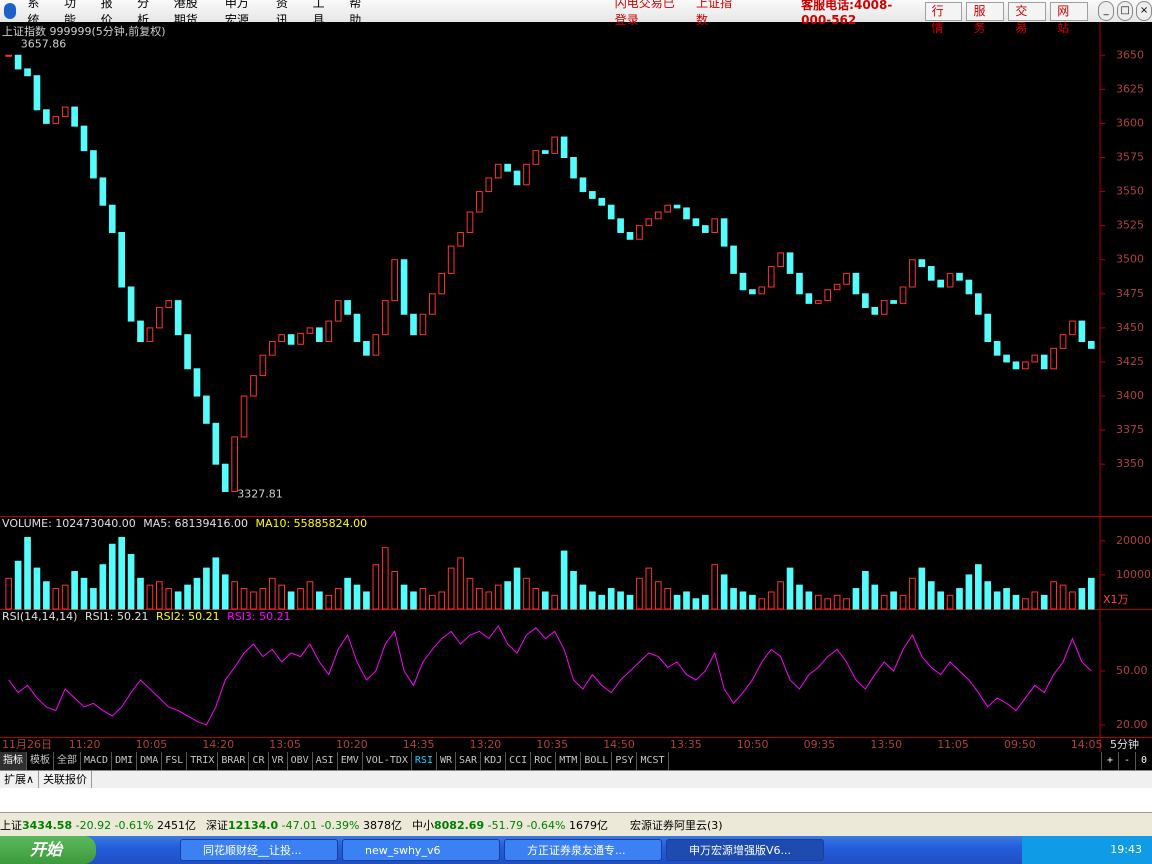  I want to click on indicator-tab: DMI, so click(125, 761).